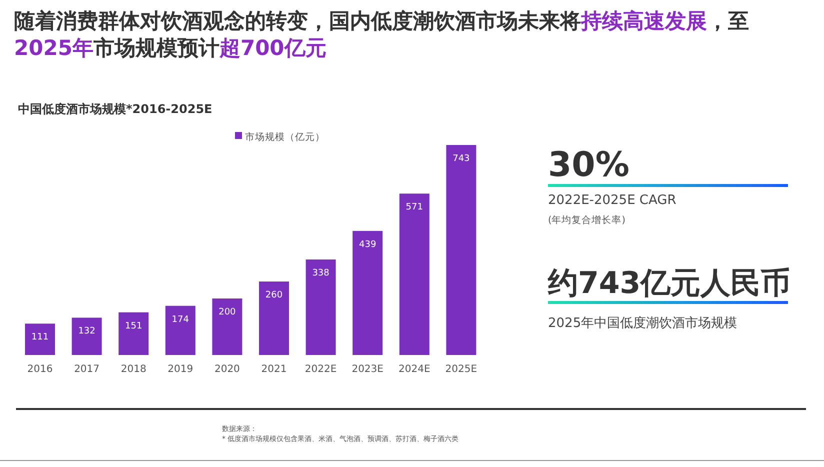  I want to click on text: 约743亿元人民币, so click(669, 283).